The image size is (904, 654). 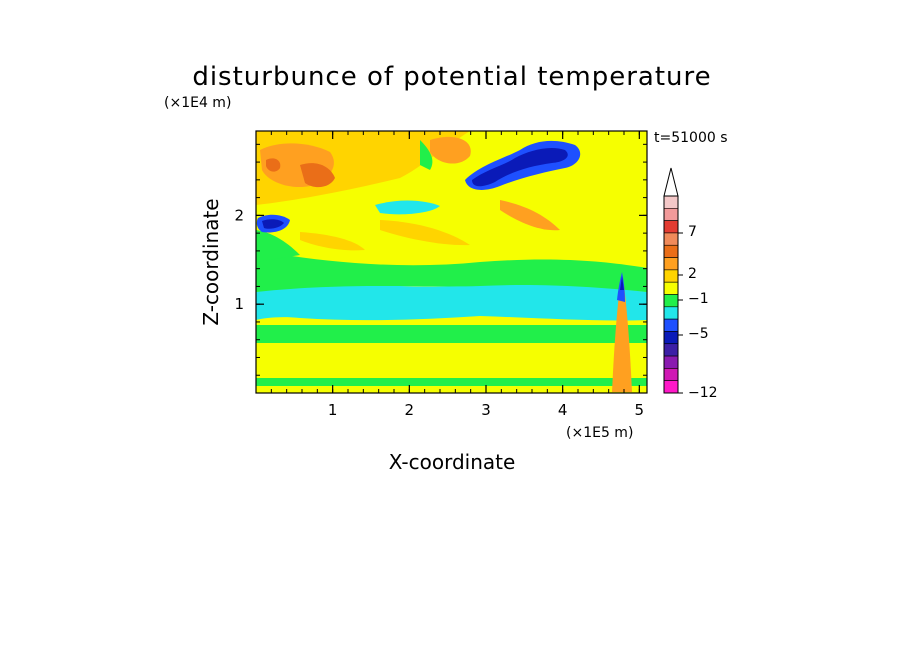 I want to click on colorbar-label-minus1: −1, so click(x=698, y=299).